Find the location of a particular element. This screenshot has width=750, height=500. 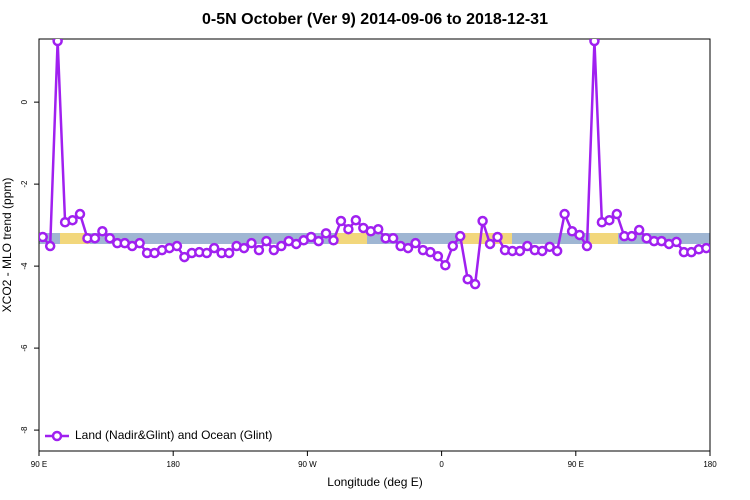

legend-label: Land (Nadir&Glint) and Ocean (Glint) is located at coordinates (173, 435).